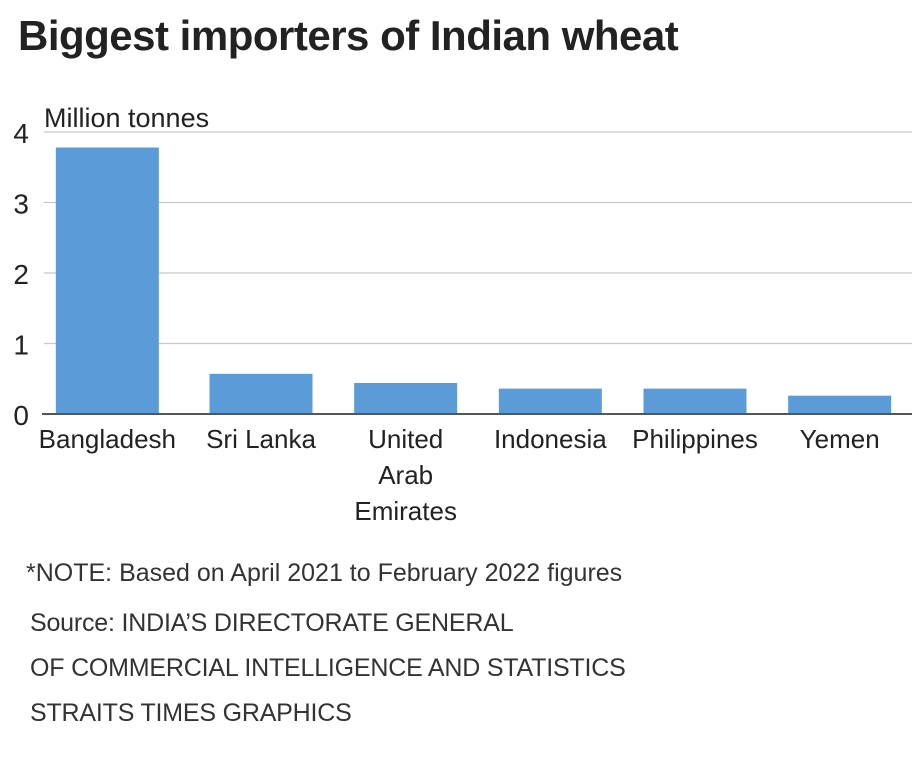  I want to click on y-tick-label: 2, so click(21, 274).